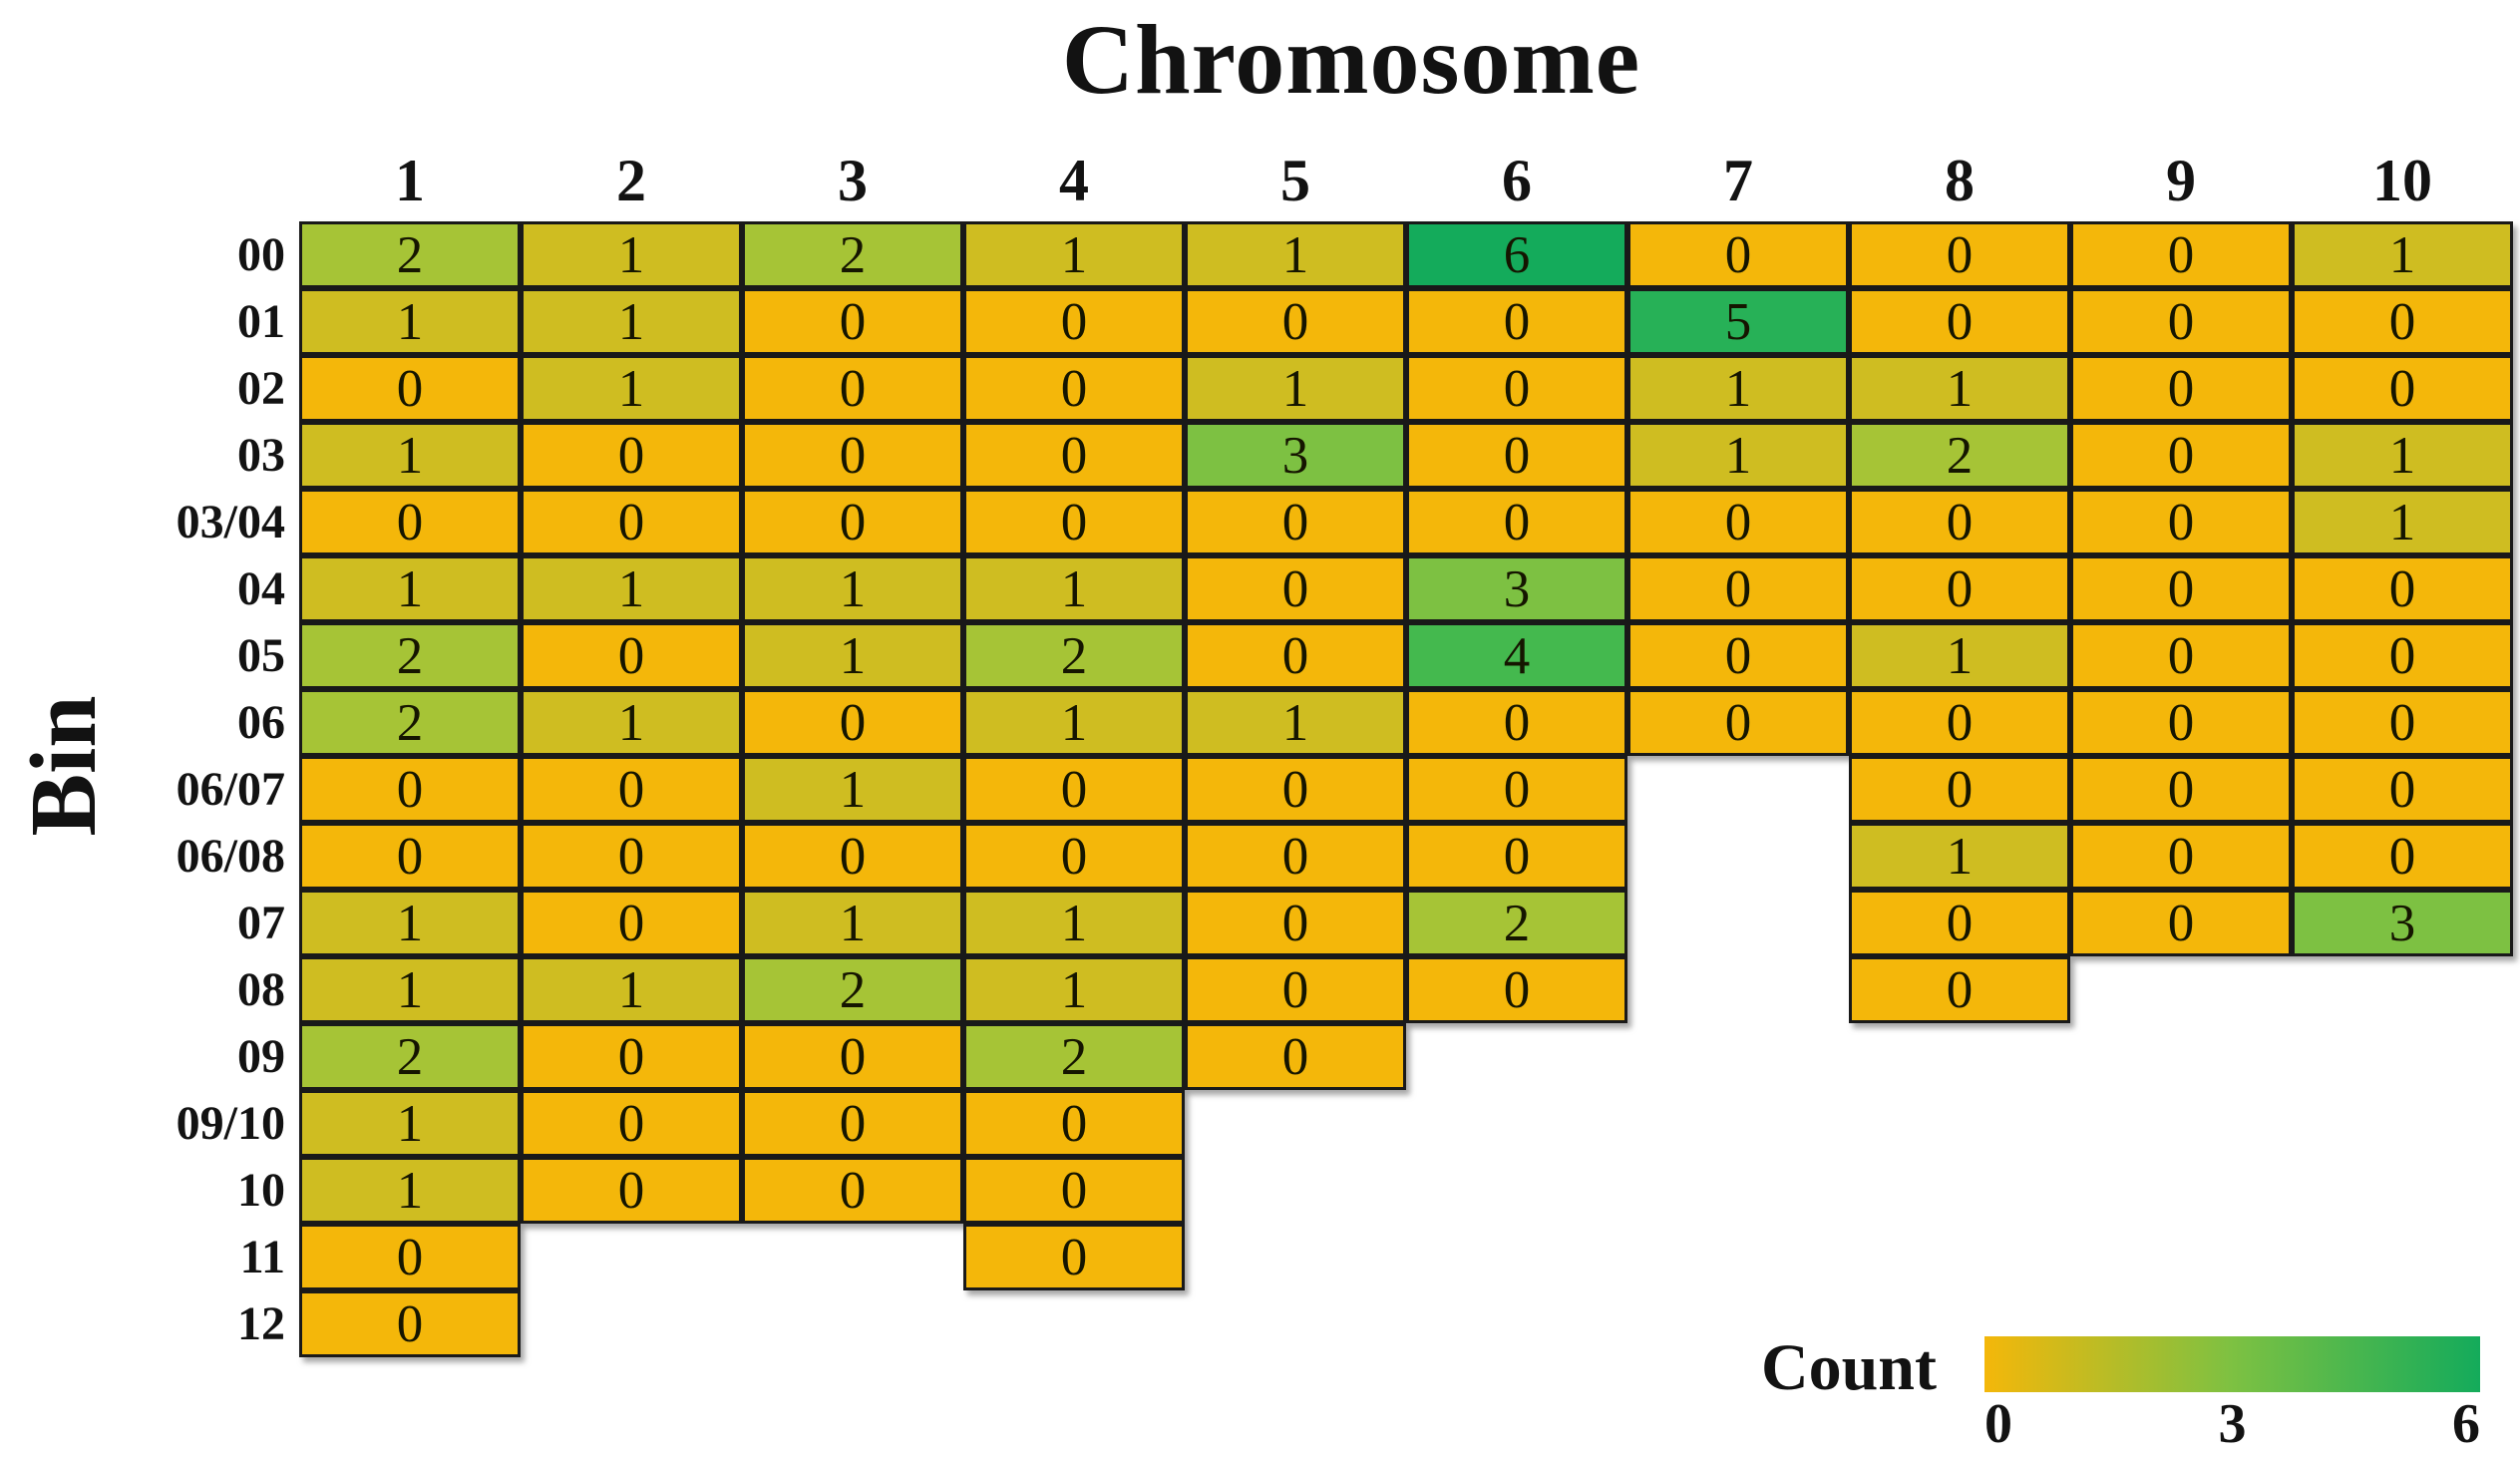  I want to click on row-label: 00, so click(261, 254).